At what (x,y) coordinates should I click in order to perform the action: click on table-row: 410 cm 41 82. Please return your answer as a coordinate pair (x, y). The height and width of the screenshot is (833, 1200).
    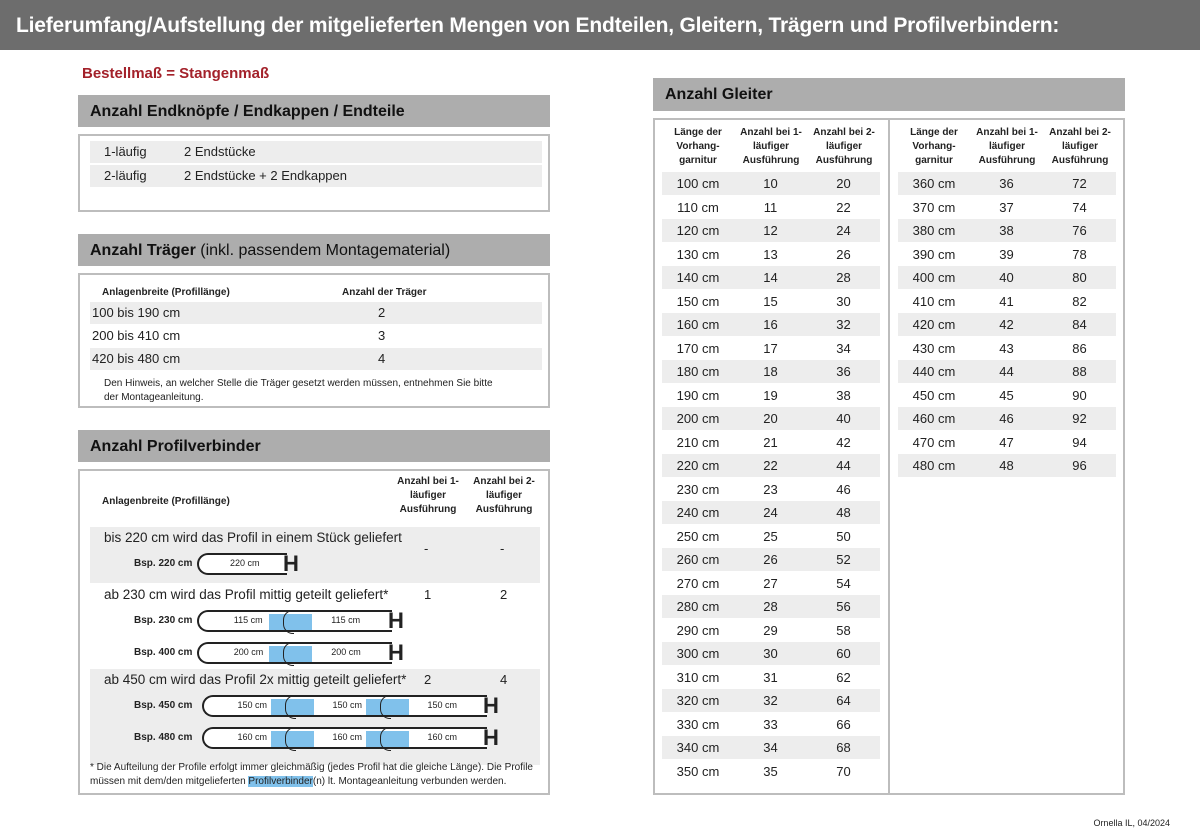
    Looking at the image, I should click on (1007, 301).